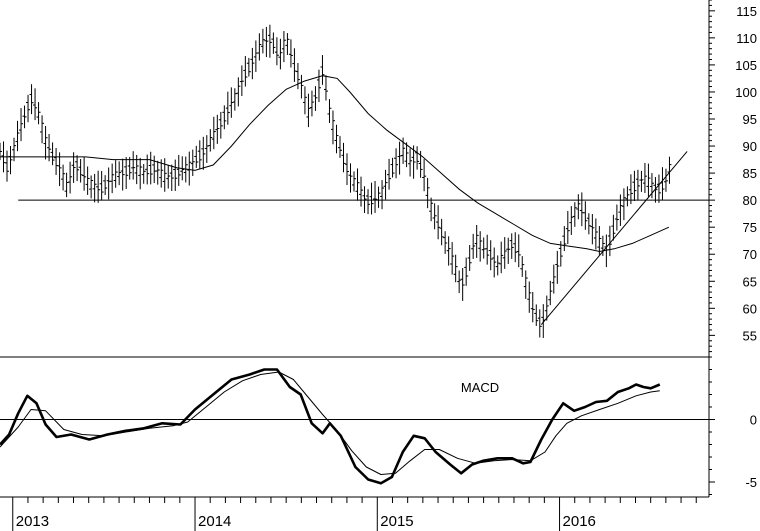  I want to click on year-label: 2016, so click(579, 521).